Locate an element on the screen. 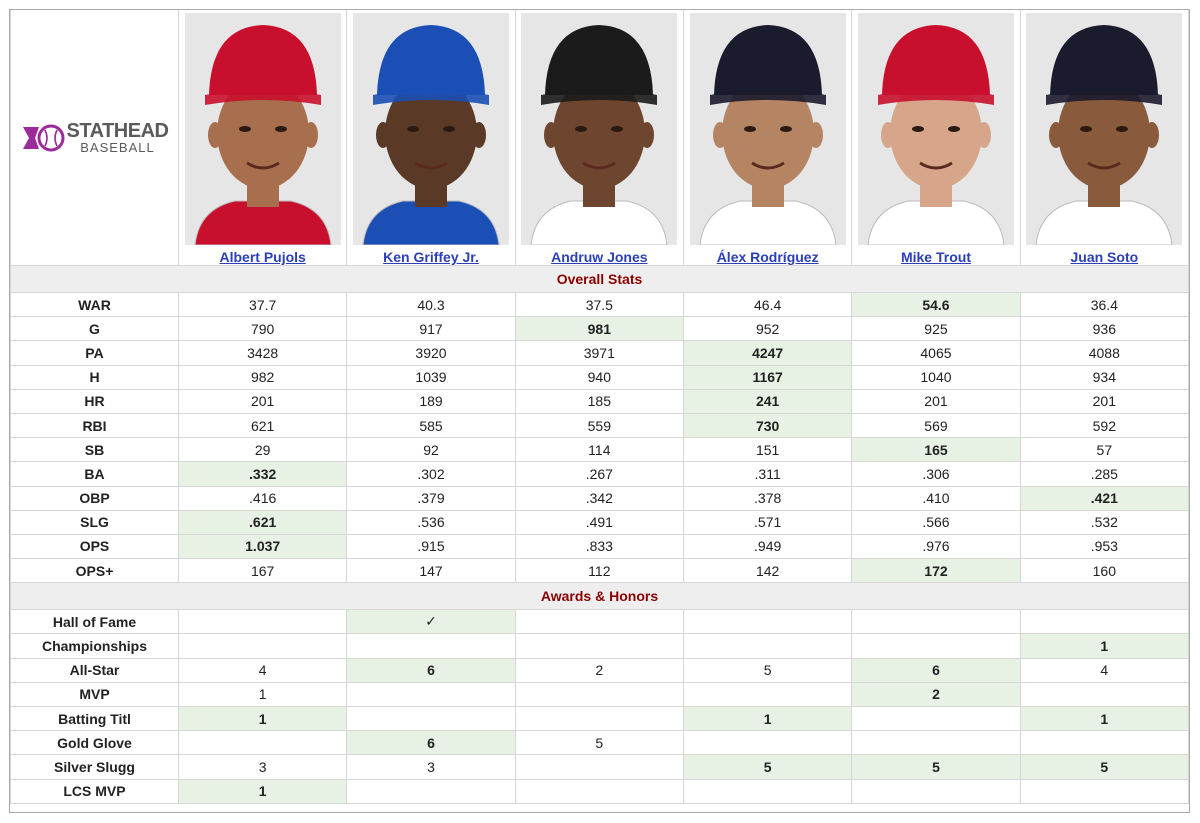 This screenshot has height=823, width=1200. stat-row: SB 29 92 114 151 165 57 is located at coordinates (600, 450).